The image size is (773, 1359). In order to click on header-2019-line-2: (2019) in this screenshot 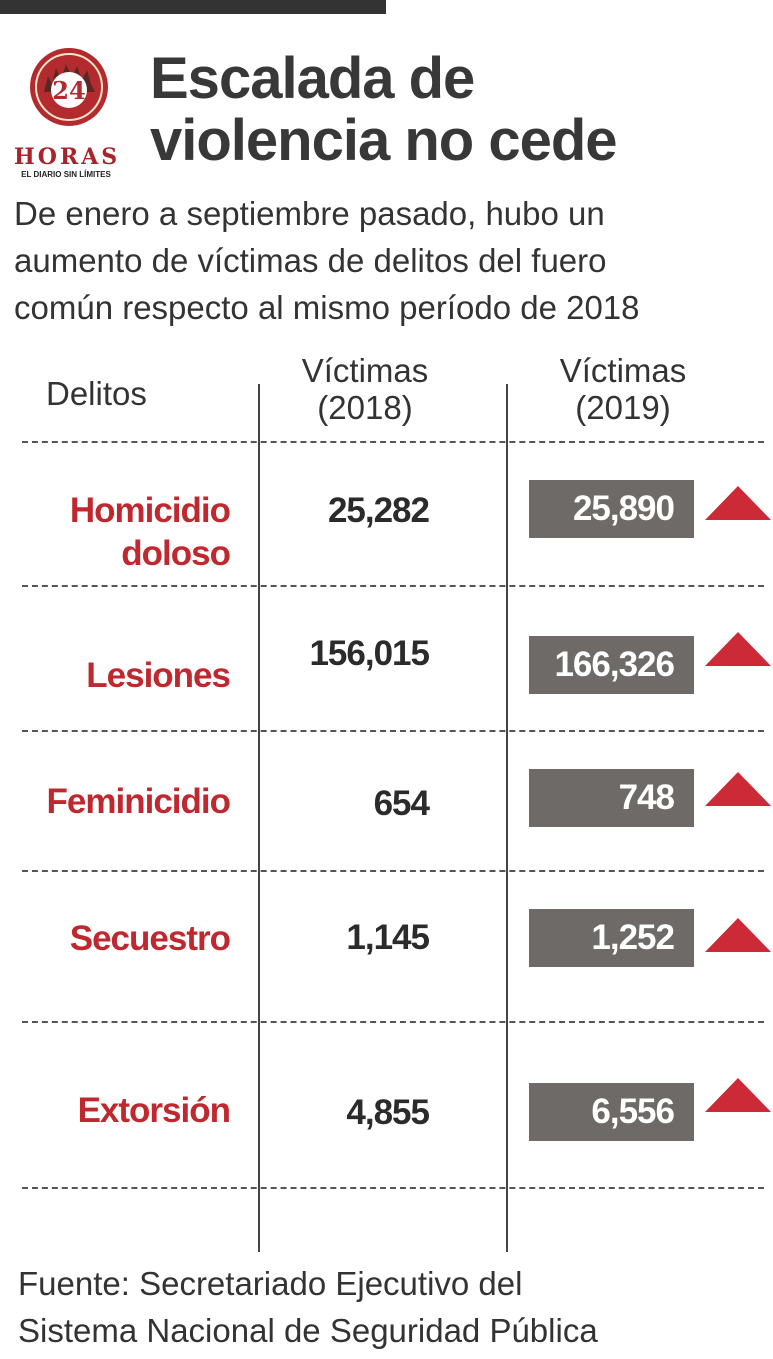, I will do `click(623, 407)`.